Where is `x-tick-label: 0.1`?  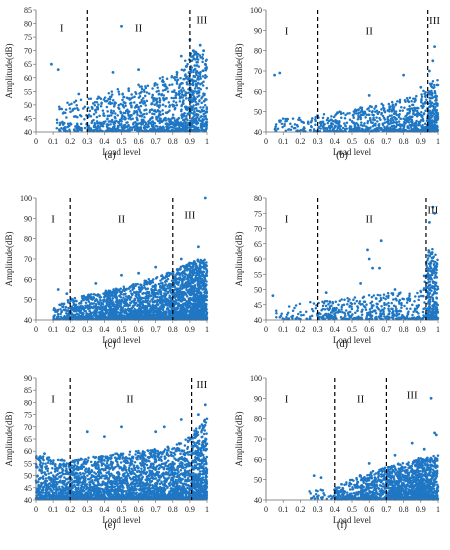 x-tick-label: 0.1 is located at coordinates (53, 141).